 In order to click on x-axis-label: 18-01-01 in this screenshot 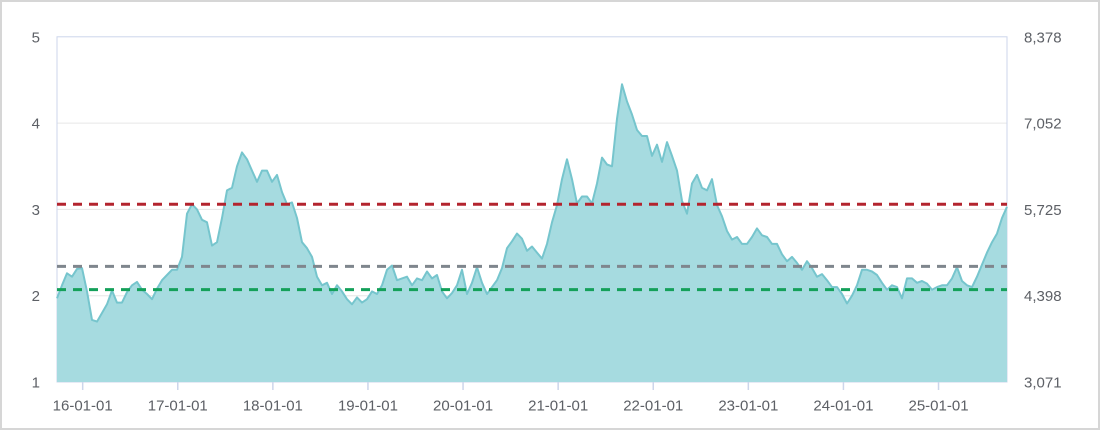, I will do `click(273, 406)`.